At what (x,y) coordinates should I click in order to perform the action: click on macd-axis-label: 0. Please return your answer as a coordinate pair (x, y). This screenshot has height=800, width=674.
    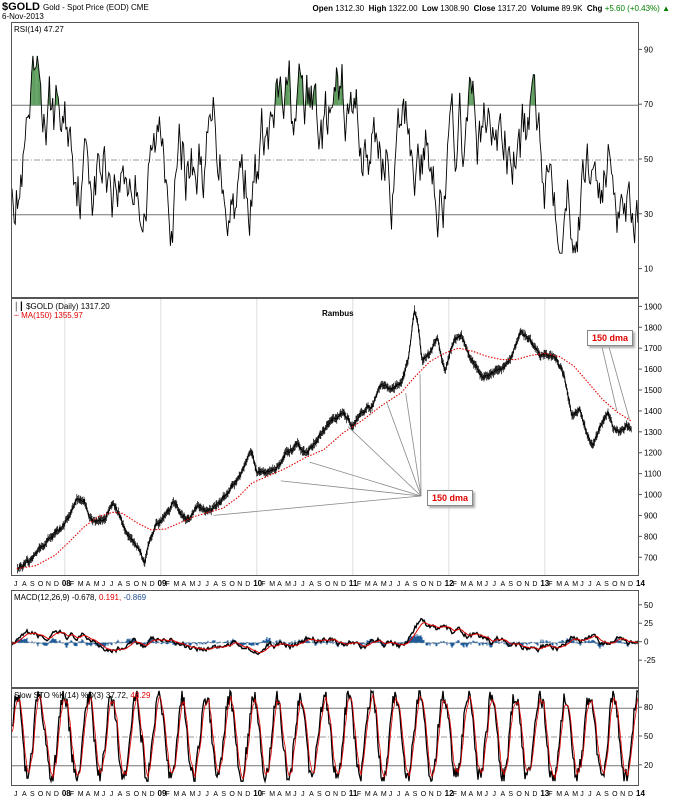
    Looking at the image, I should click on (646, 642).